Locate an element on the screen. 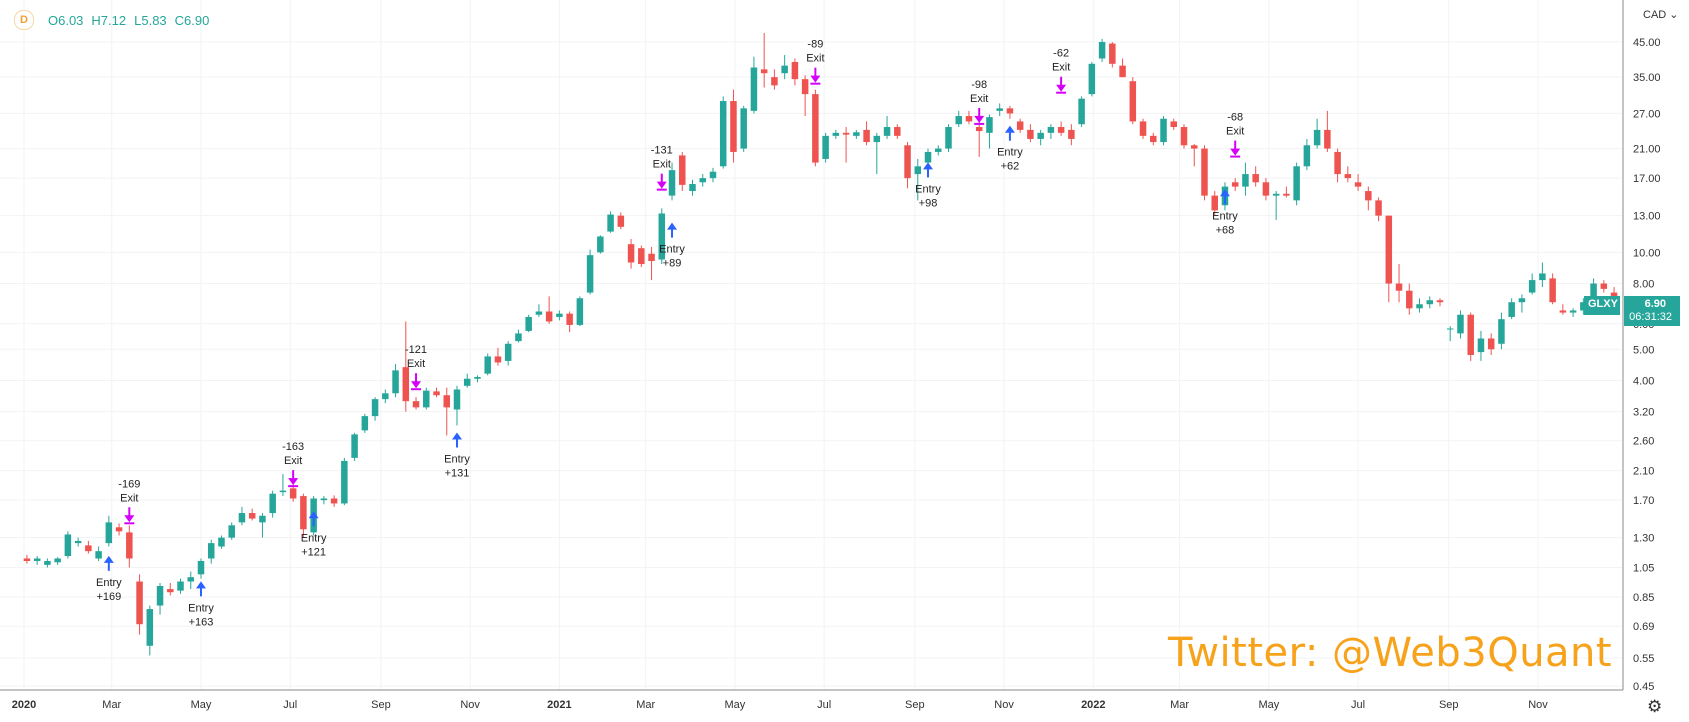 The height and width of the screenshot is (722, 1689). price-tick-label: 0.85 is located at coordinates (1643, 598).